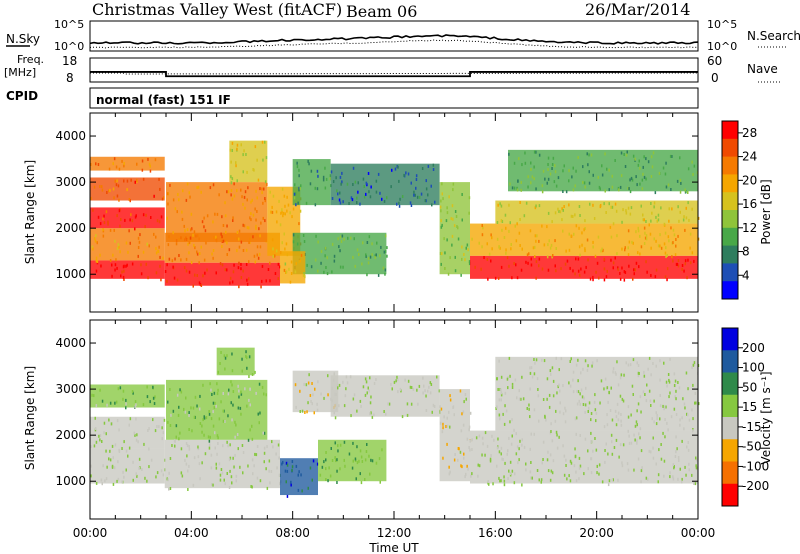 The image size is (800, 554). Describe the element at coordinates (637, 9) in the screenshot. I see `date-label: 26/Mar/2014` at that location.